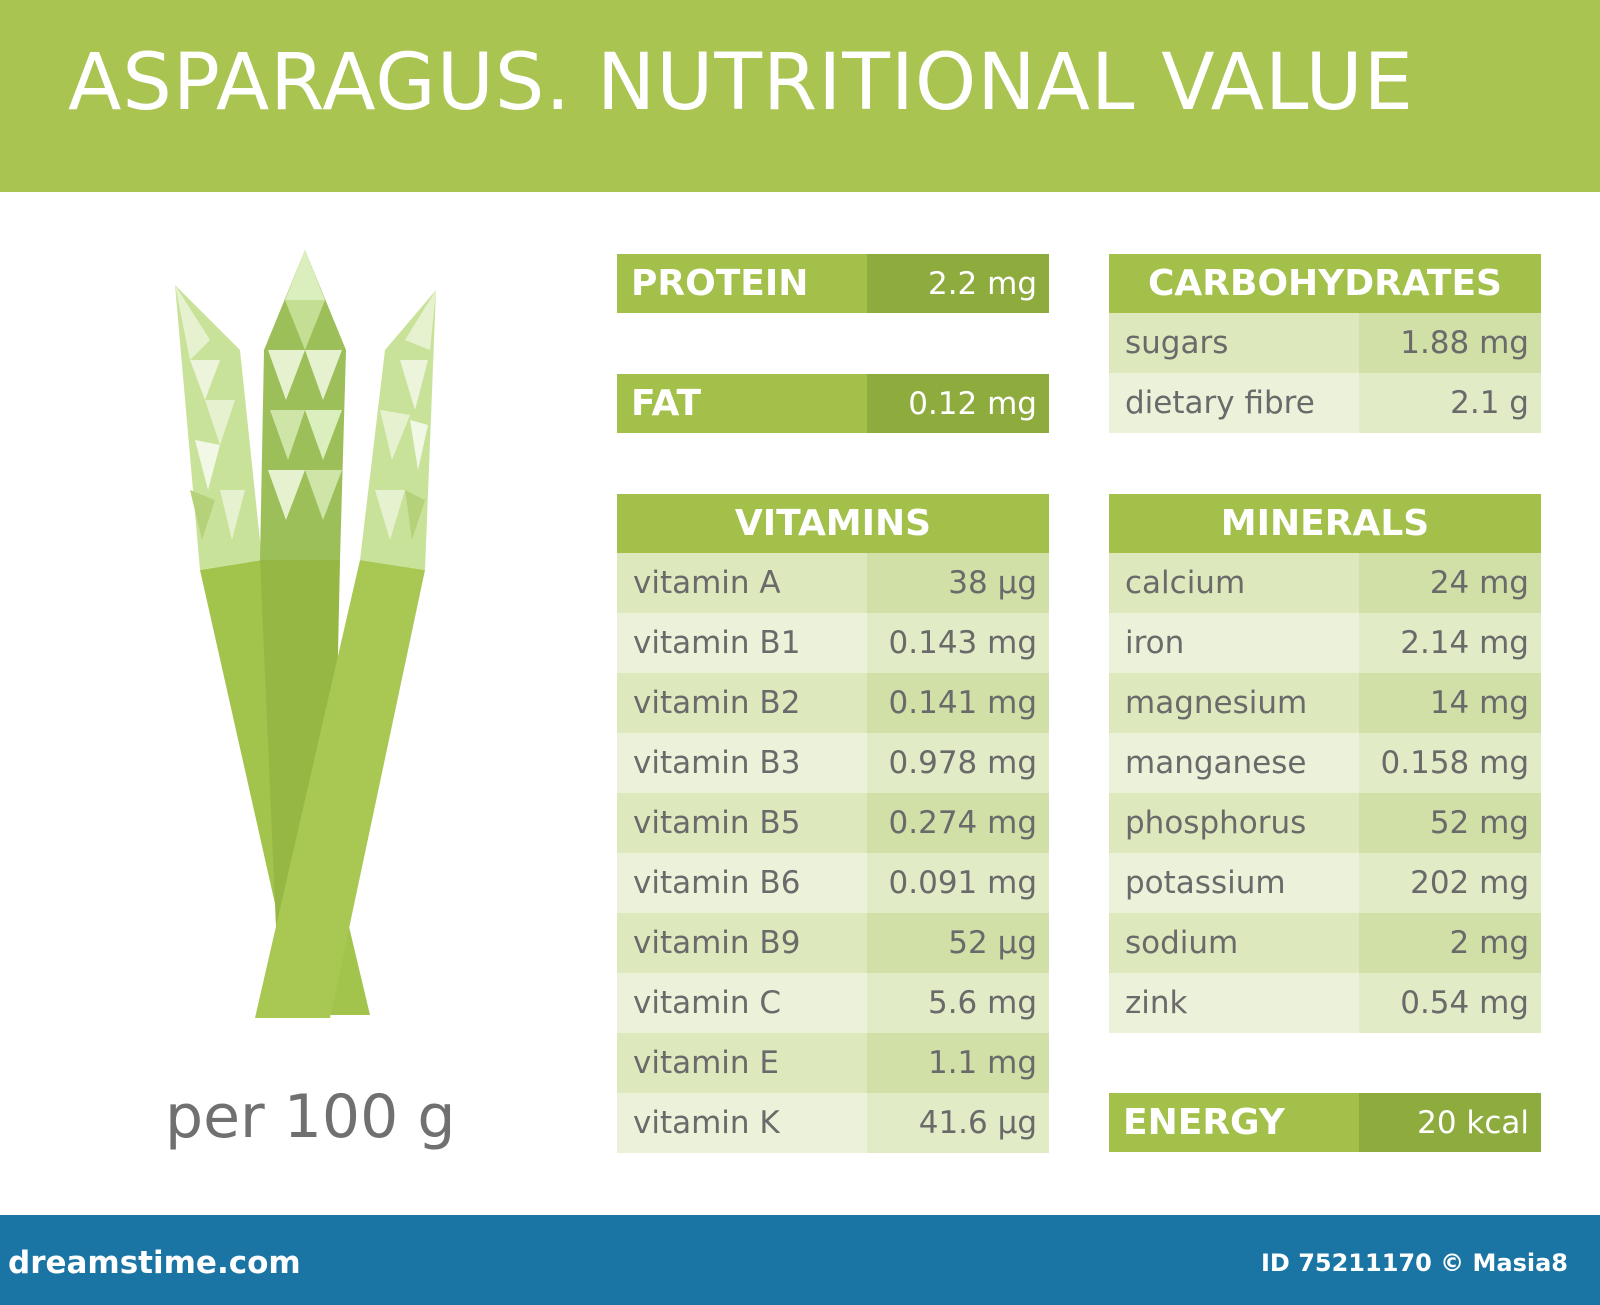 This screenshot has height=1305, width=1600. I want to click on nutrient-name: vitamin B5, so click(742, 823).